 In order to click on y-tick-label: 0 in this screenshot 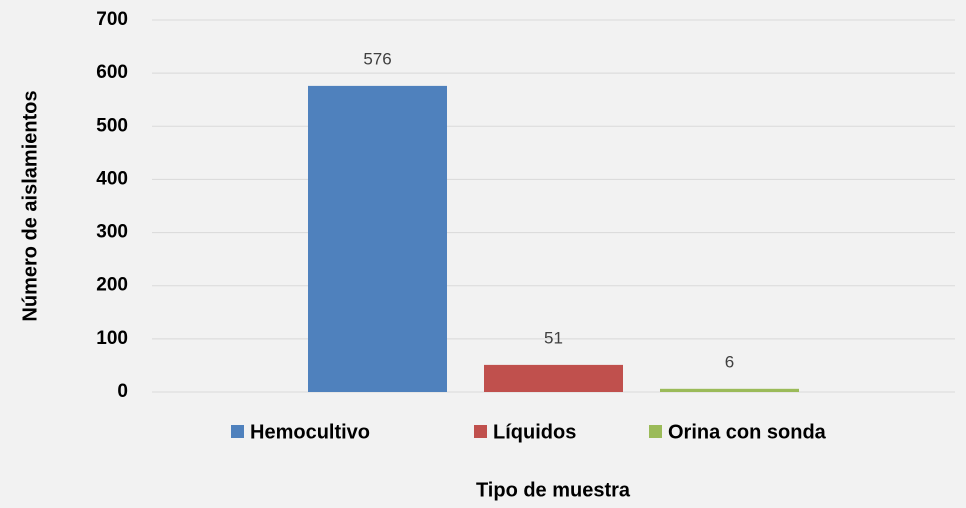, I will do `click(122, 391)`.